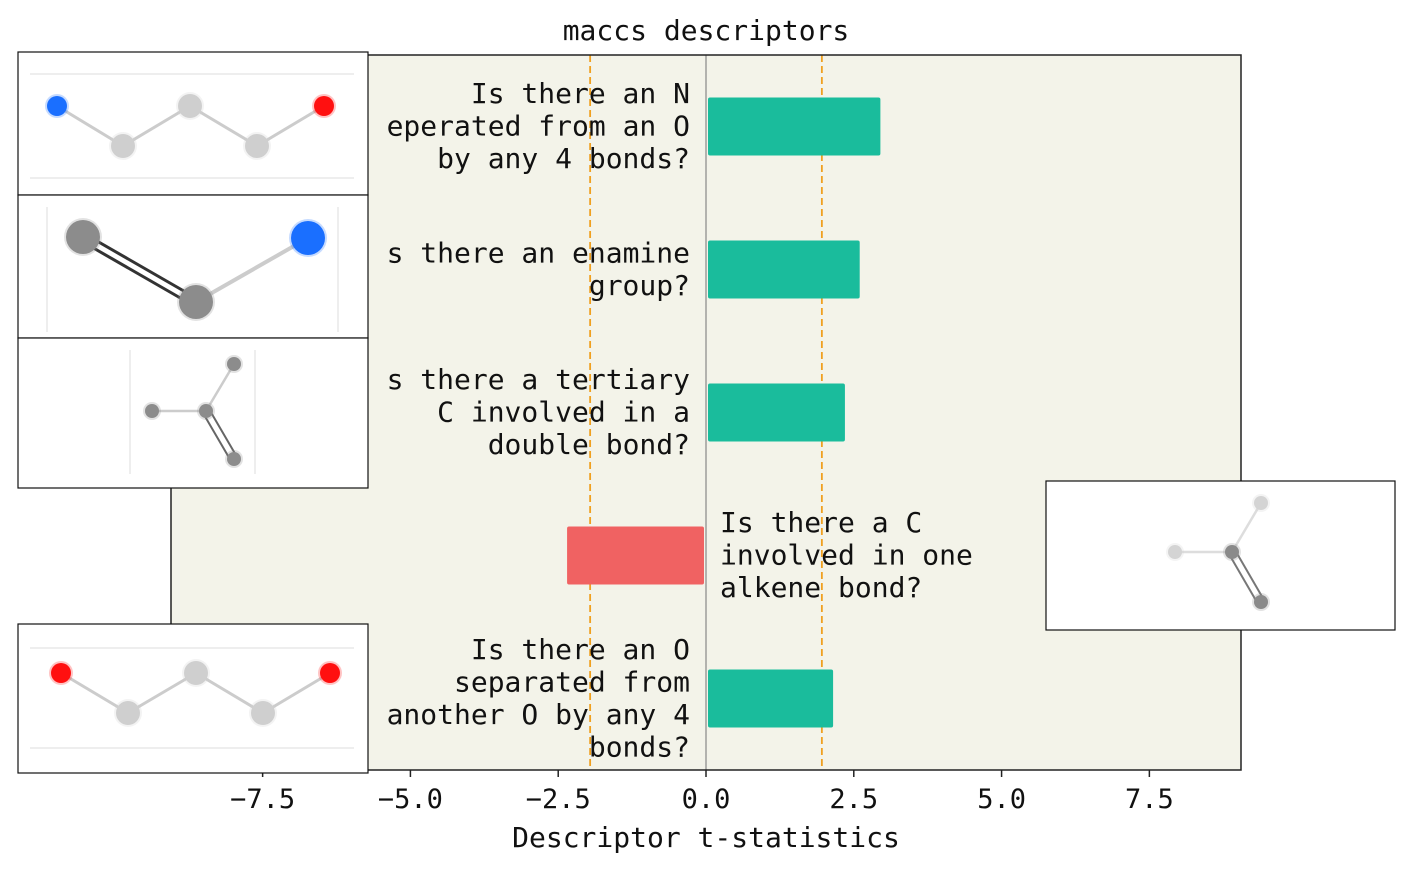 The height and width of the screenshot is (871, 1413). Describe the element at coordinates (563, 158) in the screenshot. I see `bar-0-label-line-2: by any 4 bonds?` at that location.